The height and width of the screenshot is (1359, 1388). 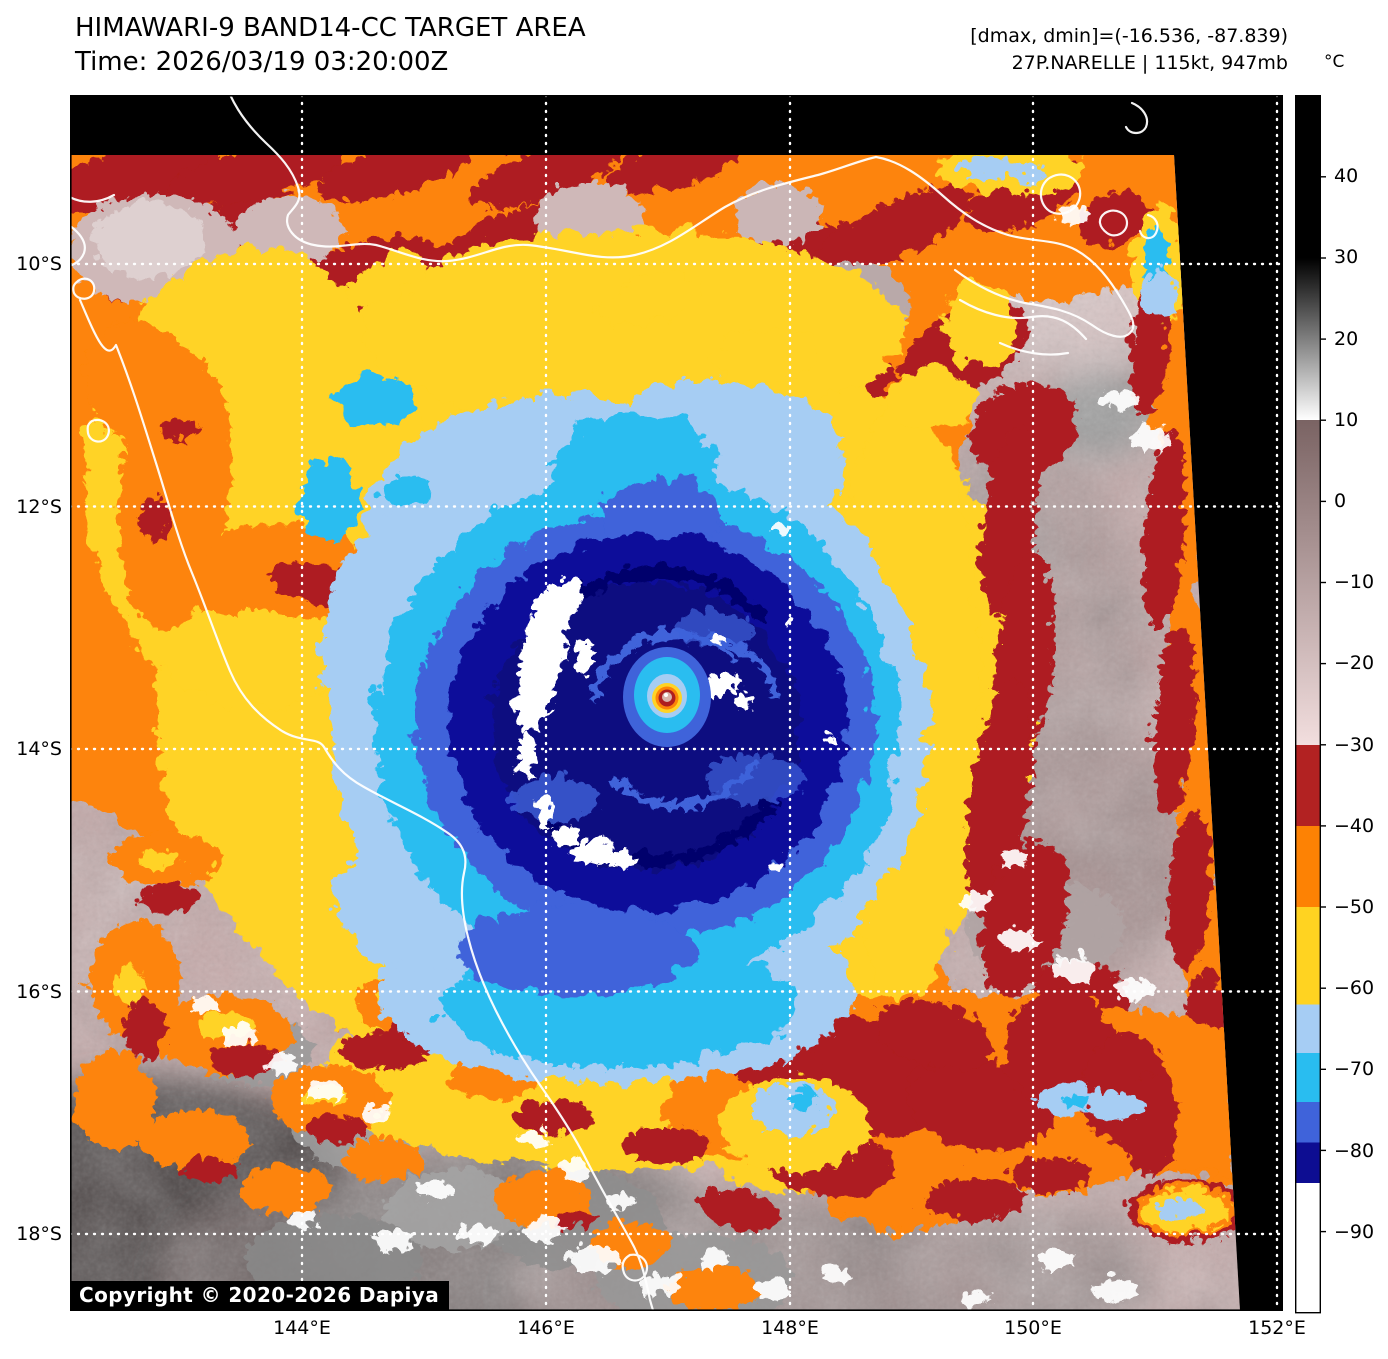 I want to click on lat-label: 10°S, so click(x=39, y=264).